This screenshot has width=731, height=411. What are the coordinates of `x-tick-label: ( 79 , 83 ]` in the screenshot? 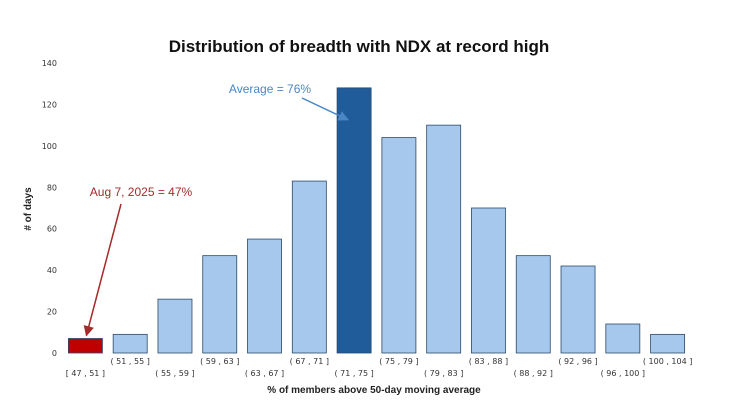 It's located at (443, 373).